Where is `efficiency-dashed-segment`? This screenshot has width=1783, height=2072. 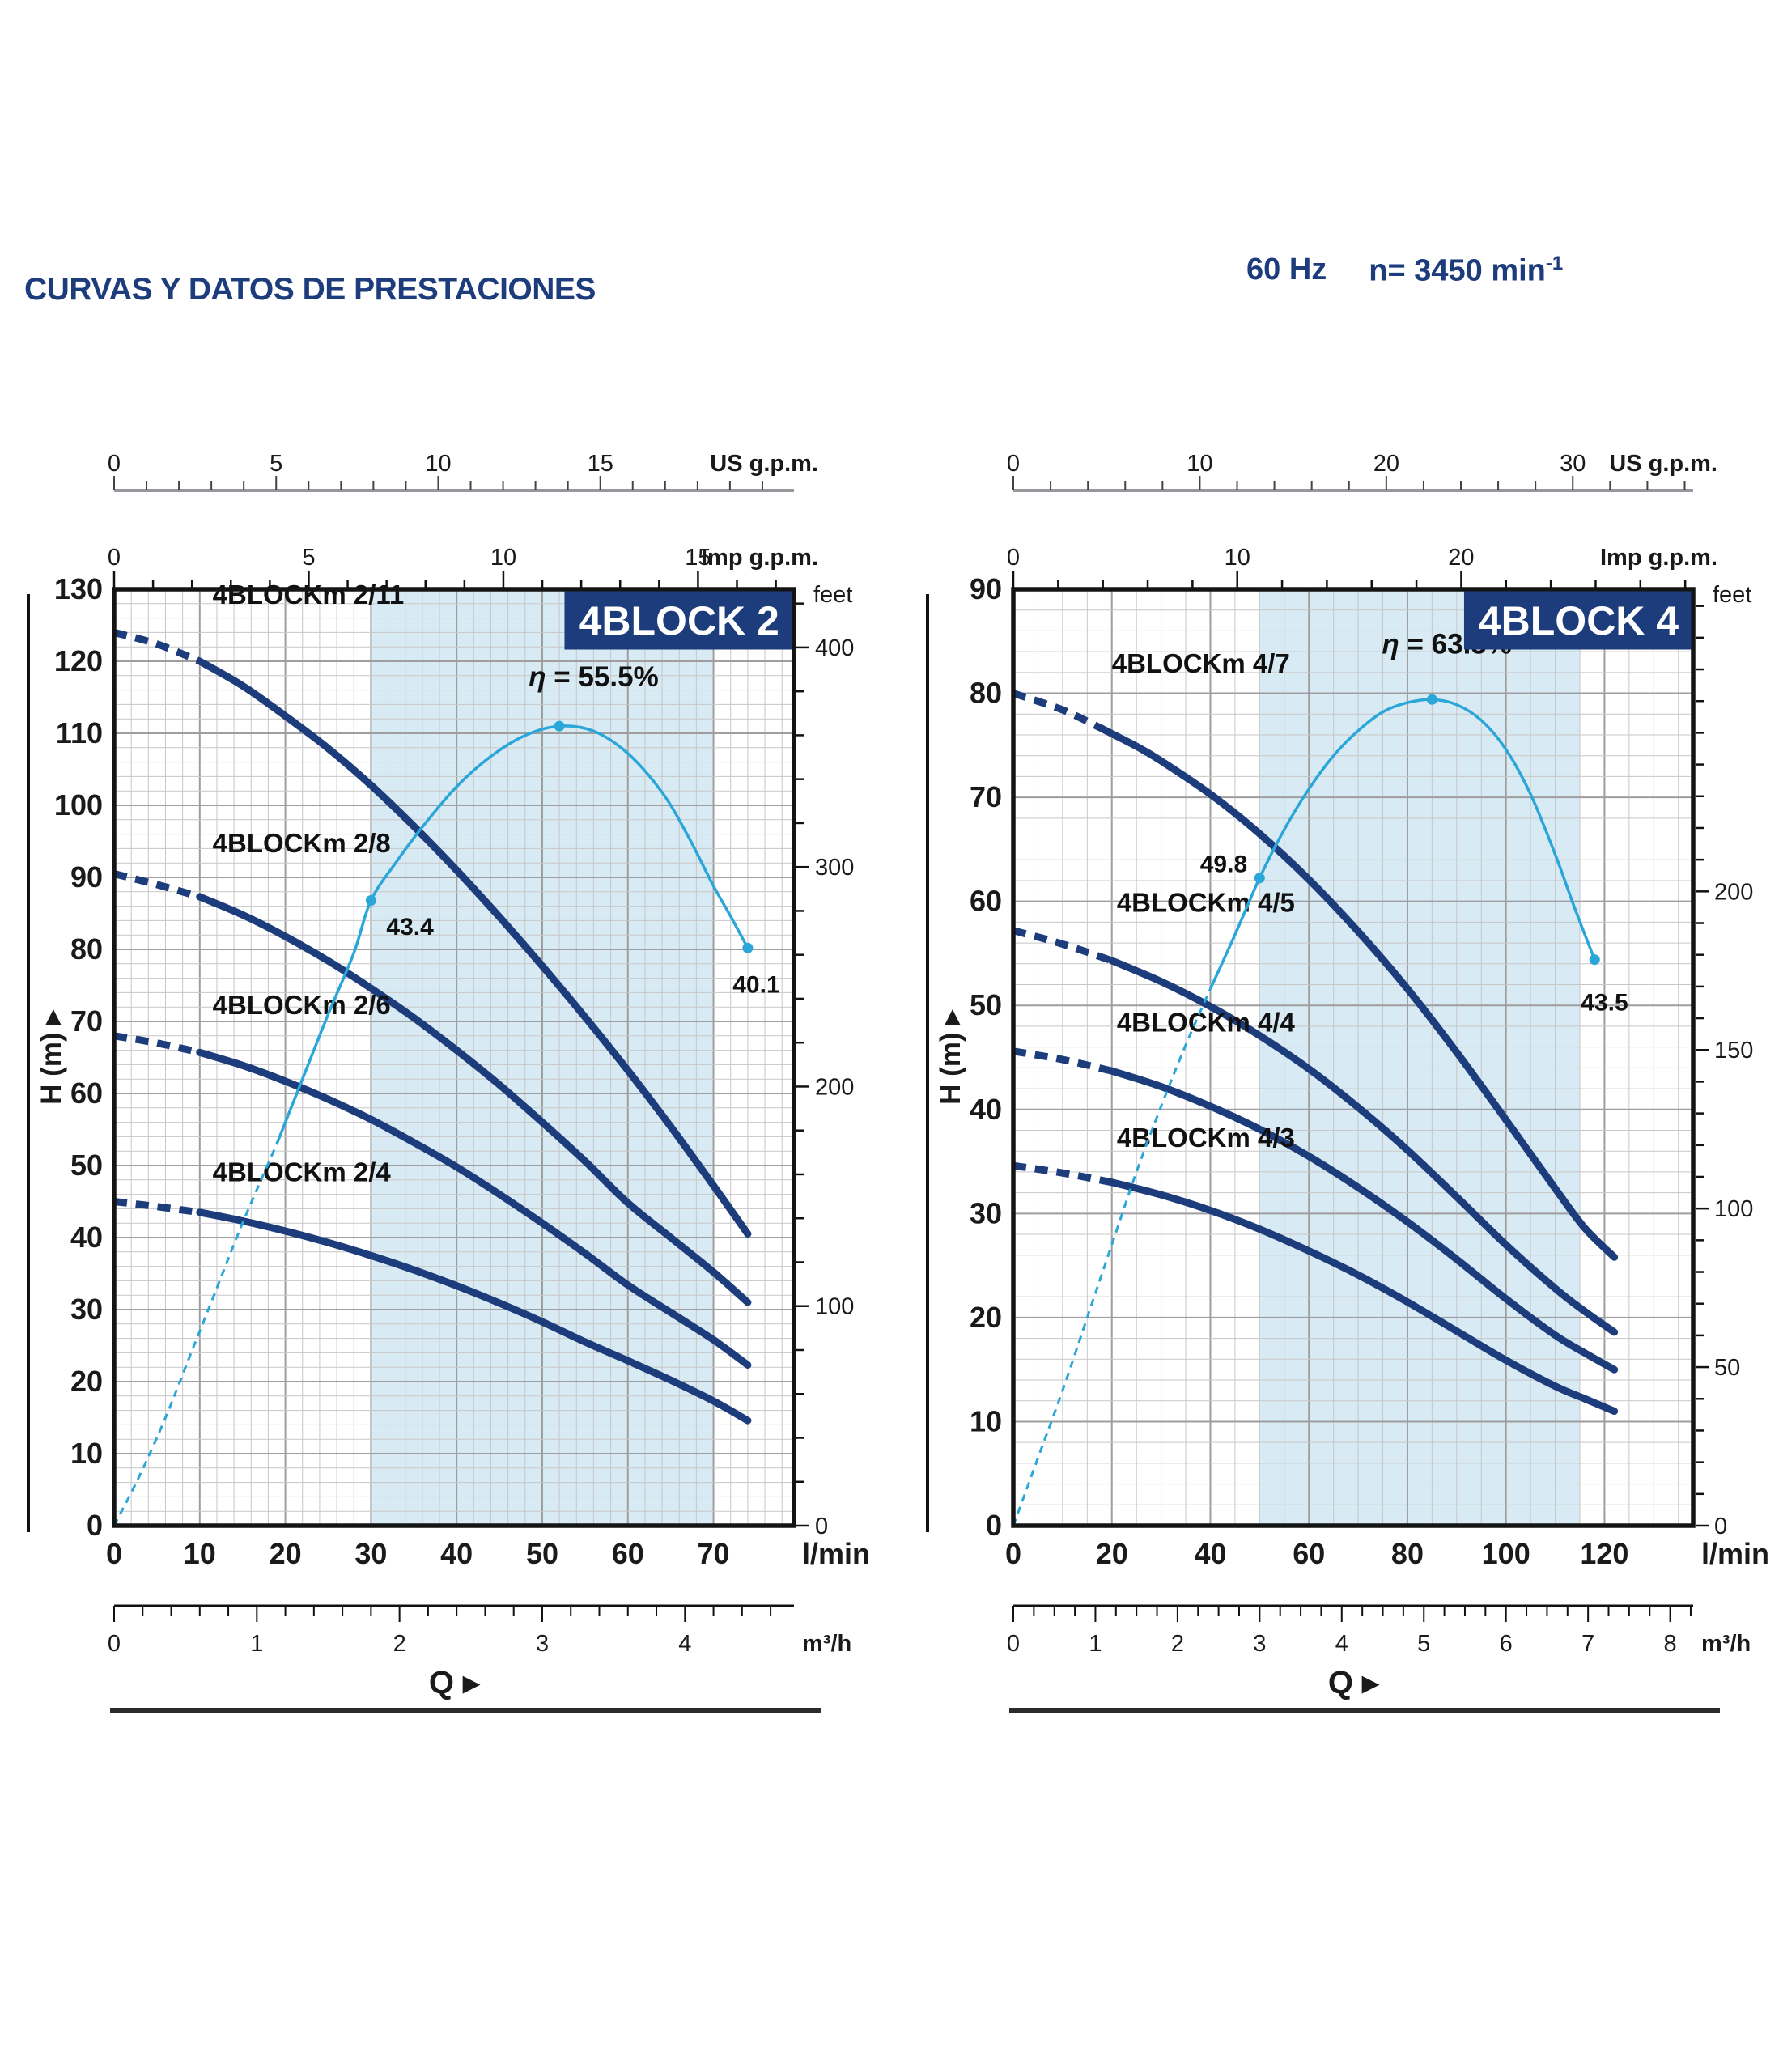
efficiency-dashed-segment is located at coordinates (195, 1334).